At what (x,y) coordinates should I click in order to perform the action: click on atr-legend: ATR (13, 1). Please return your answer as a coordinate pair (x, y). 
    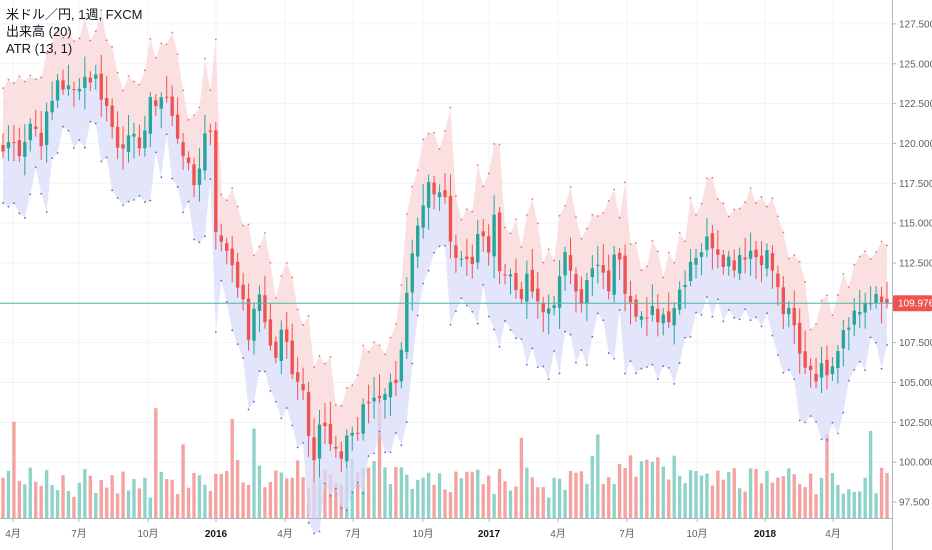
    Looking at the image, I should click on (39, 48).